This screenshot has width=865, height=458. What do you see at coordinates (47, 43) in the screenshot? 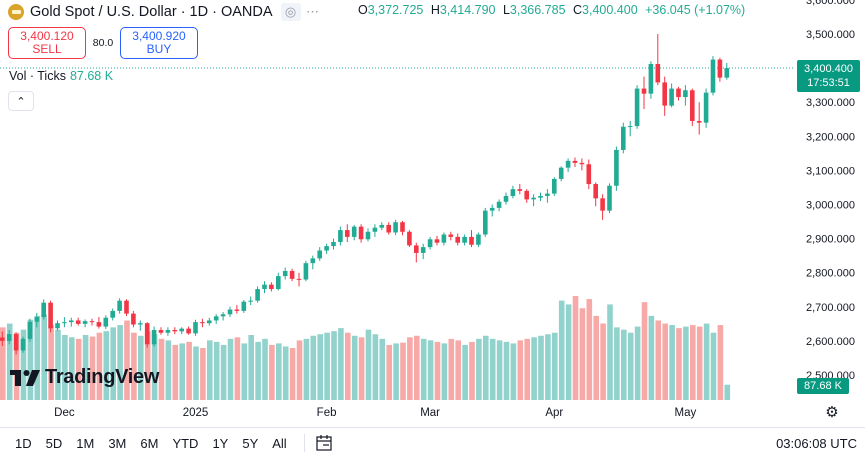
I see `sell-button: 3,400.120 SELL` at bounding box center [47, 43].